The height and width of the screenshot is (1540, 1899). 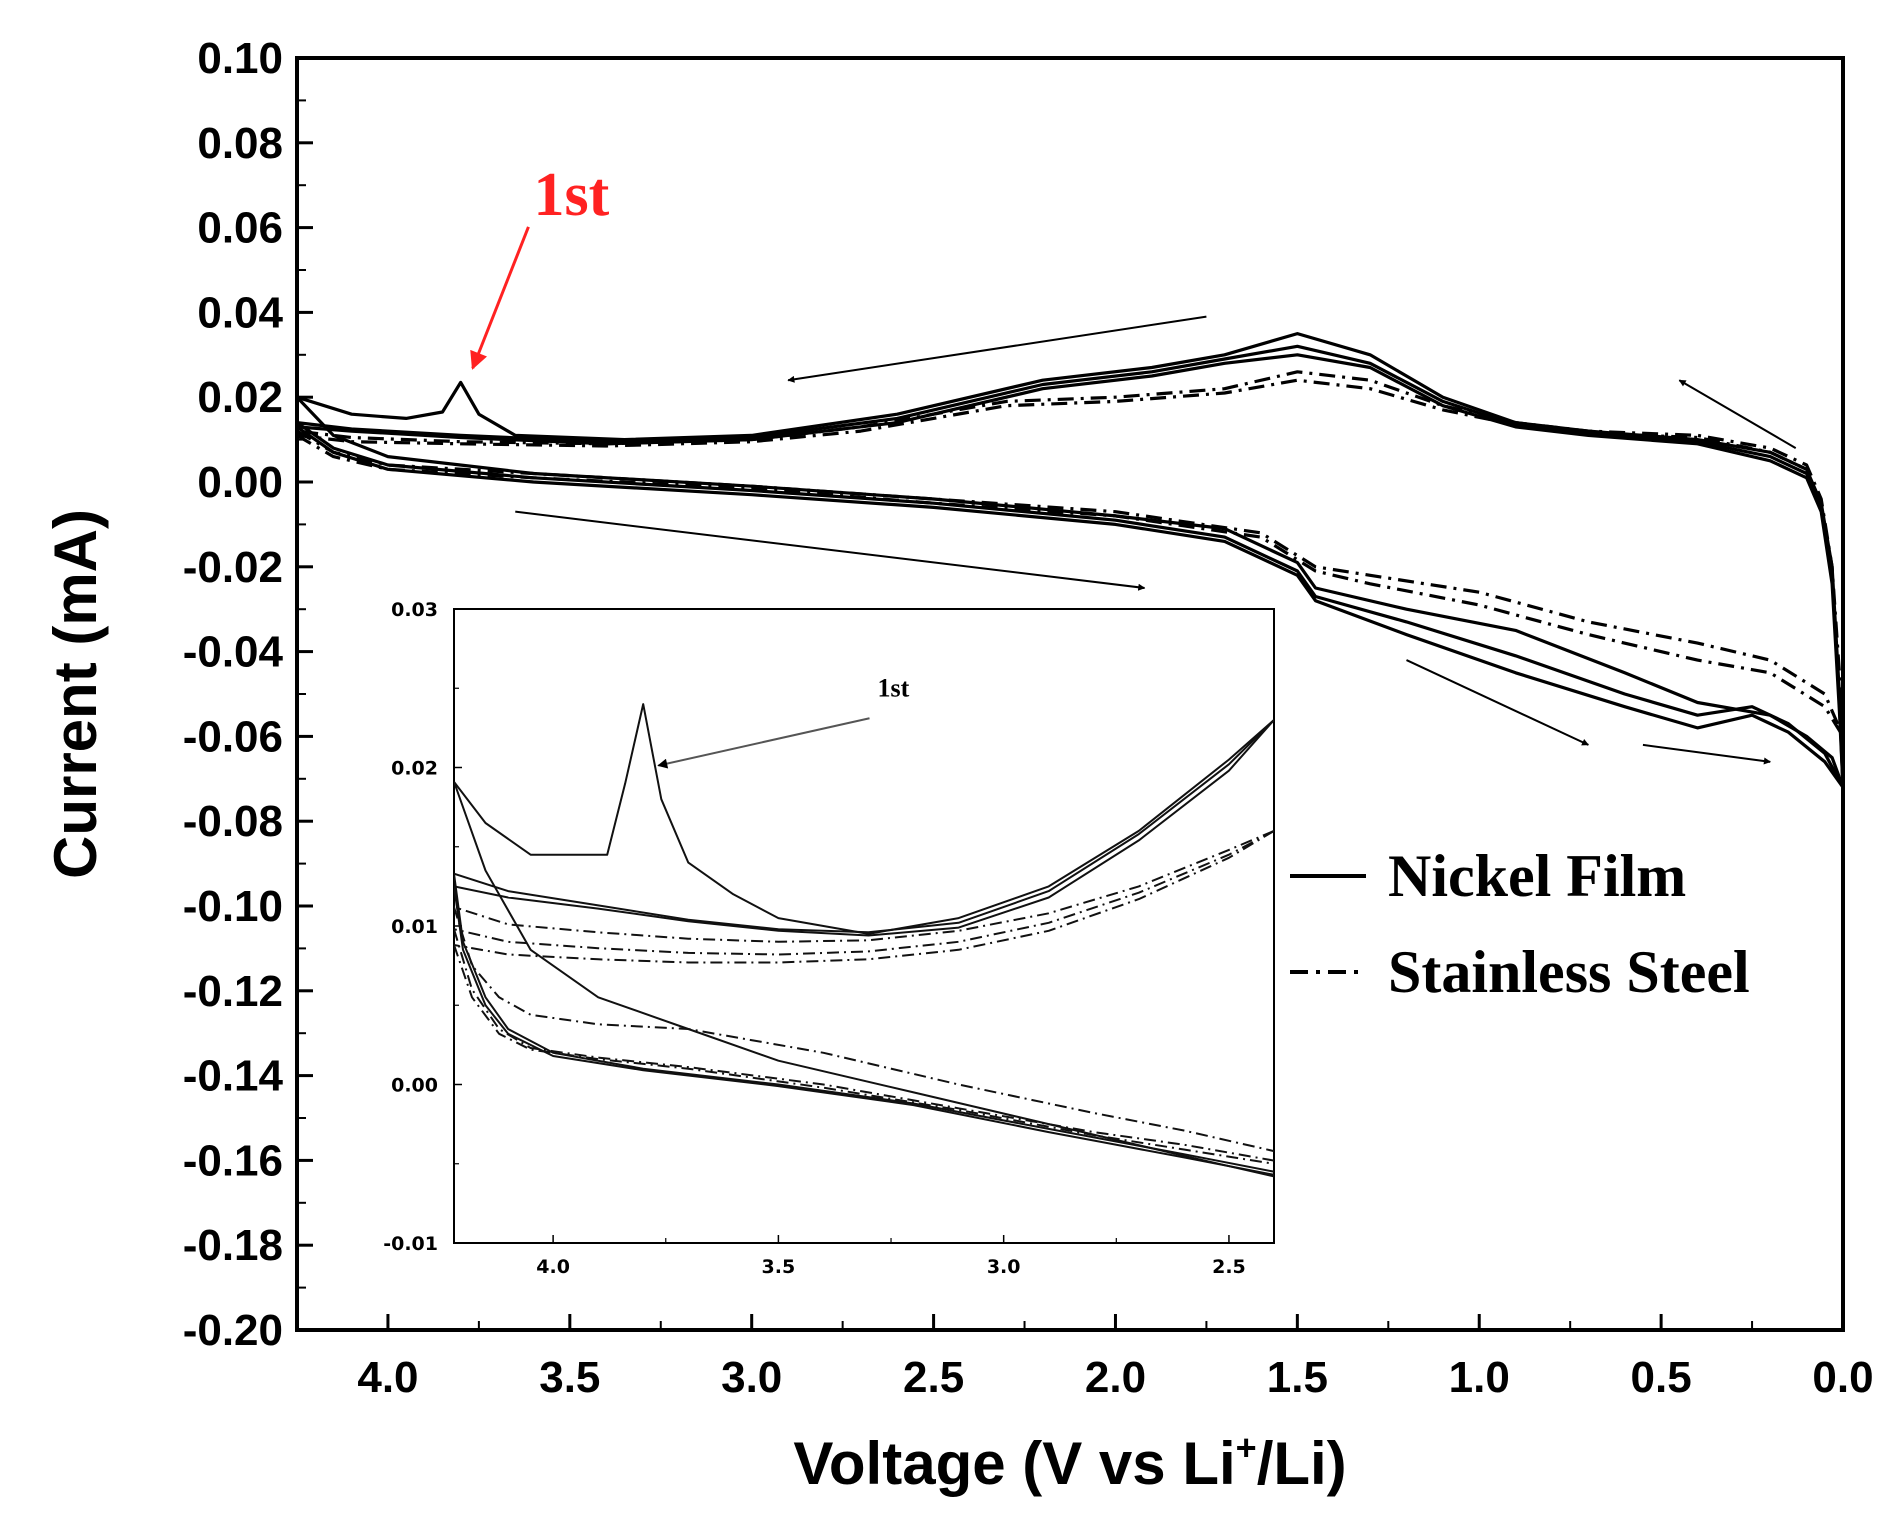 What do you see at coordinates (240, 228) in the screenshot?
I see `y-tick-label: 0.06` at bounding box center [240, 228].